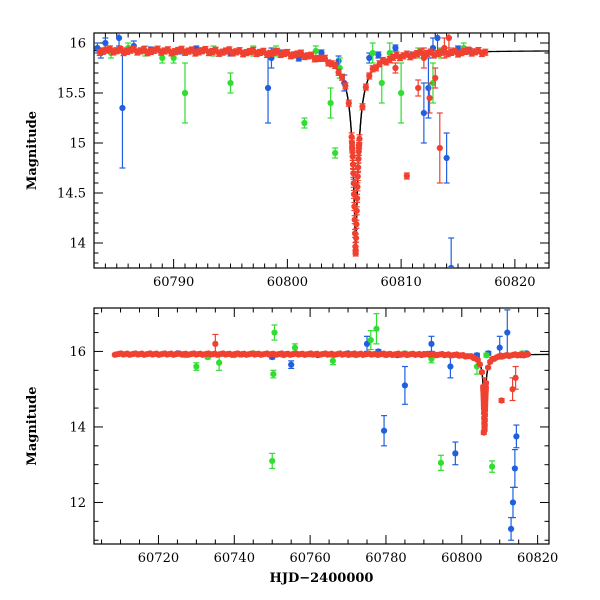 The image size is (600, 600). What do you see at coordinates (322, 578) in the screenshot?
I see `x-axis-title: HJD−2400000` at bounding box center [322, 578].